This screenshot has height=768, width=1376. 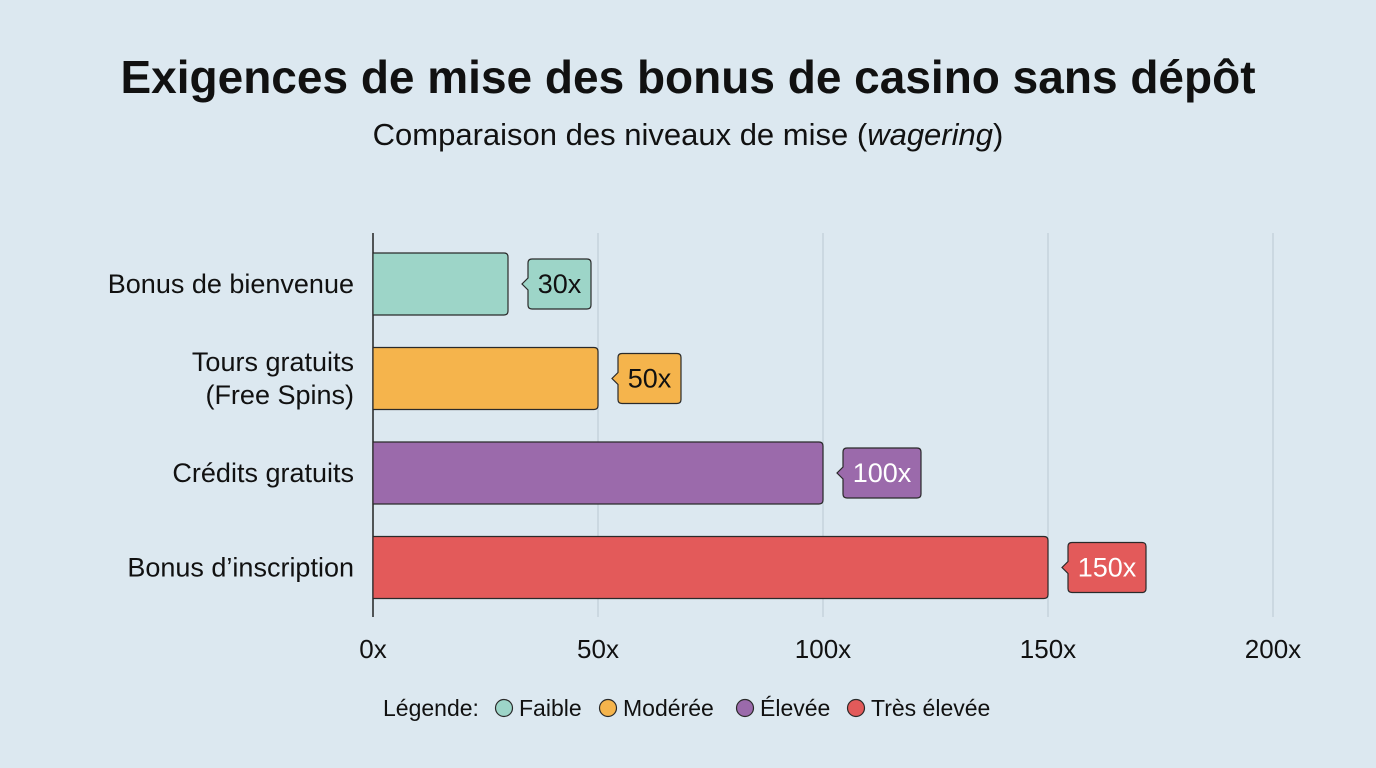 I want to click on category-label: Bonus de bienvenue, so click(x=231, y=284).